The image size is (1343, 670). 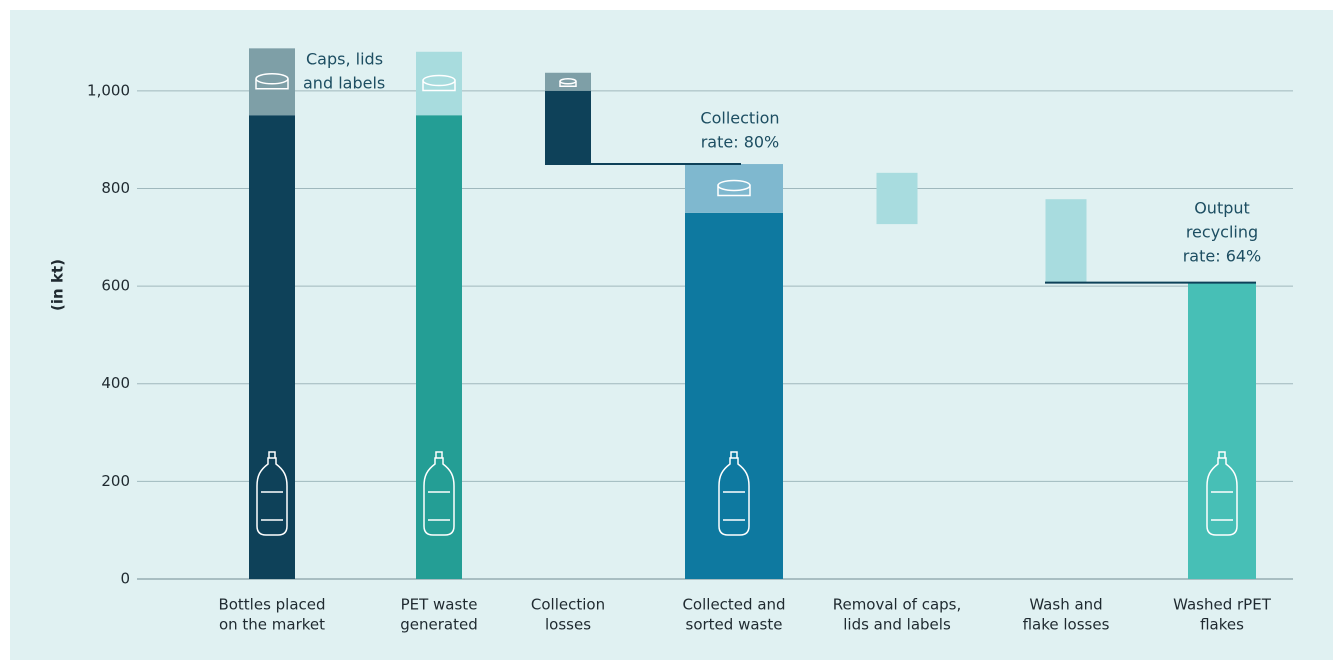 I want to click on annotation: rate: 80%, so click(x=740, y=142).